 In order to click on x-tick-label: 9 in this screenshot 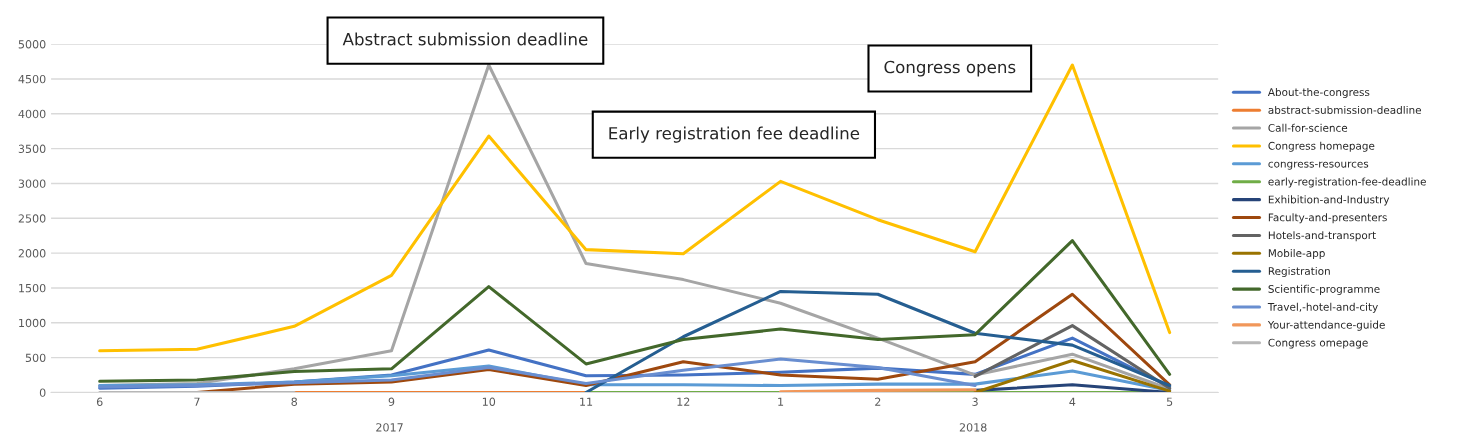, I will do `click(391, 401)`.